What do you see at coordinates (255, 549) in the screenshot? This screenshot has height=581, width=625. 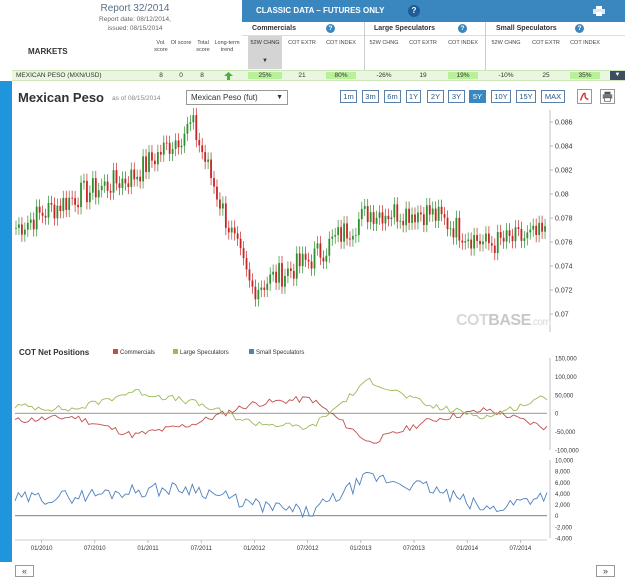 I see `x-tick-label: 01/2012` at bounding box center [255, 549].